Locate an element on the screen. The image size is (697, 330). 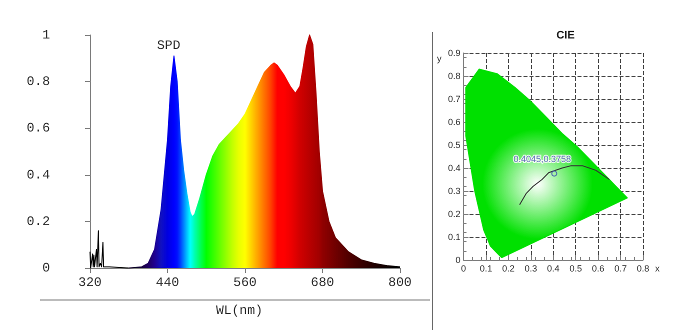
x-tick-label: 0.3 is located at coordinates (531, 269).